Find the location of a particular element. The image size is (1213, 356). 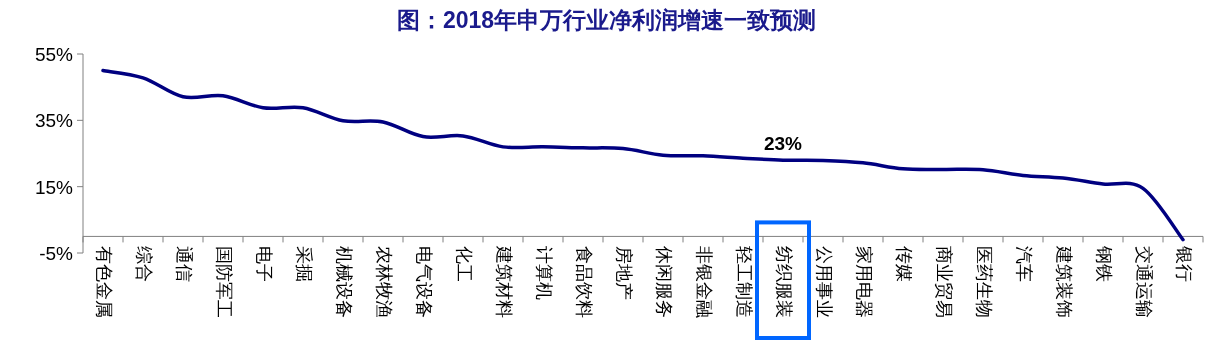

x-tick-label: 建筑装饰 is located at coordinates (1064, 282).